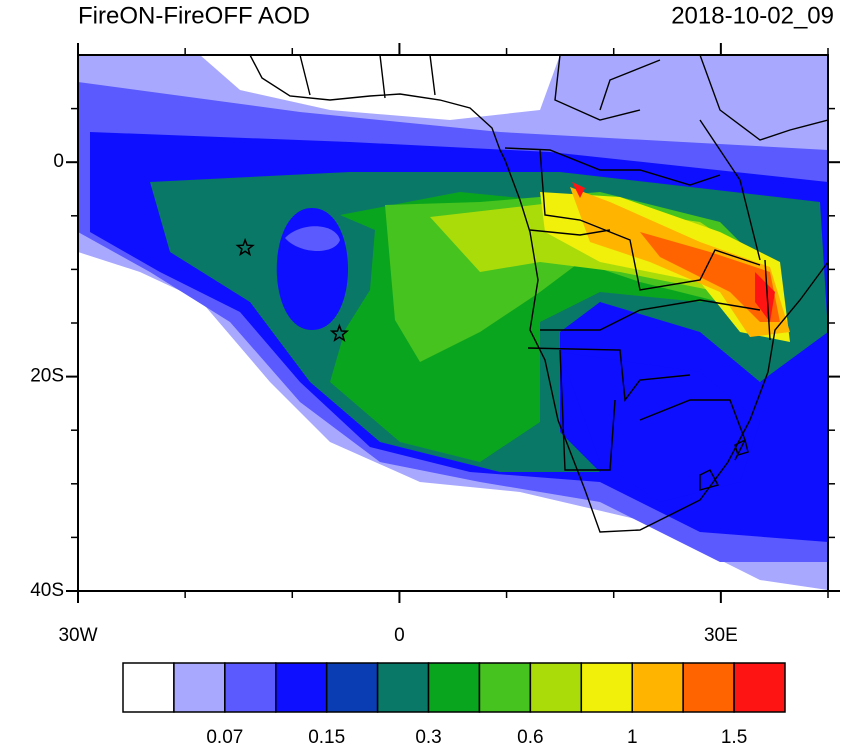  Describe the element at coordinates (632, 737) in the screenshot. I see `colorbar-label: 1` at that location.